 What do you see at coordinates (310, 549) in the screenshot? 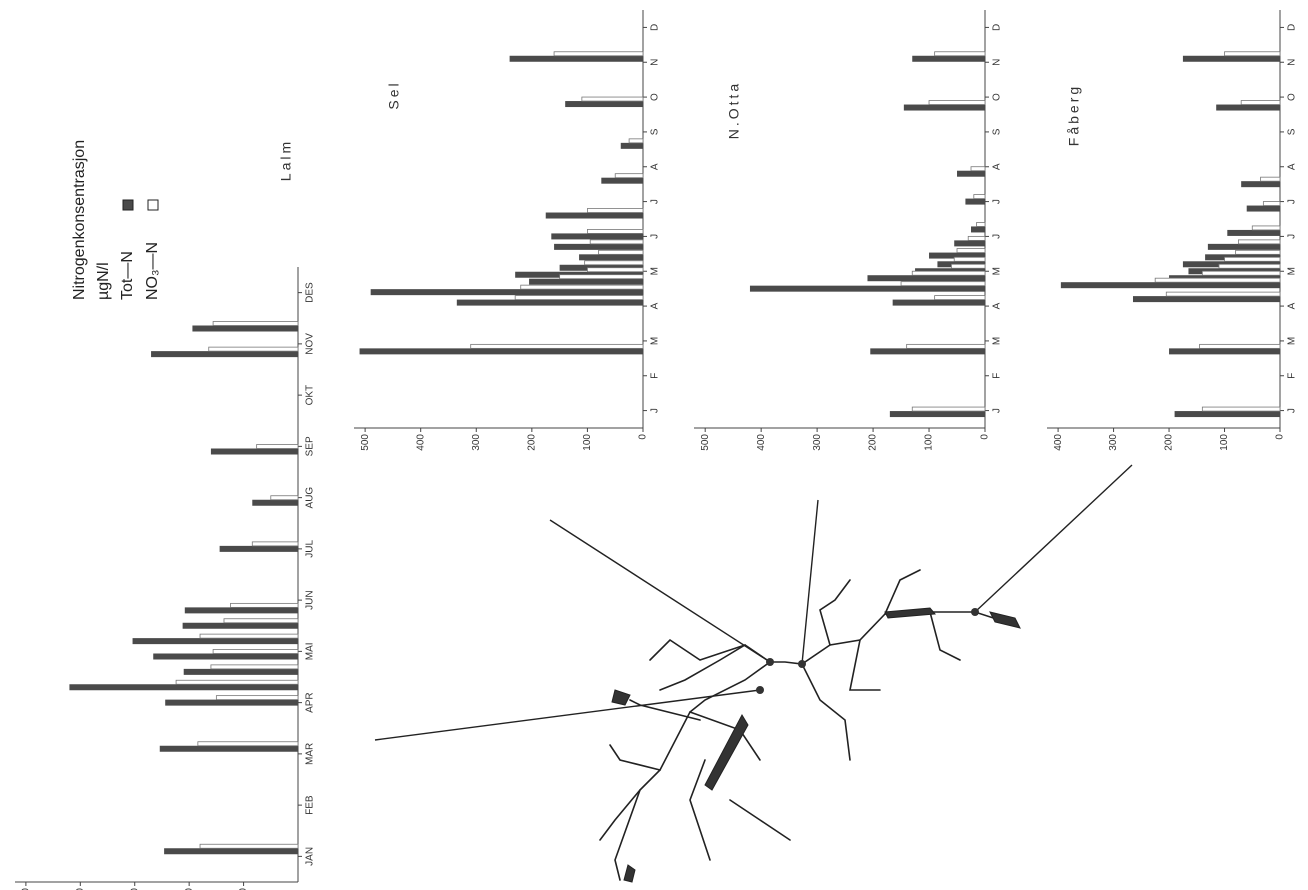
I see `x-tick-label: JUL` at bounding box center [310, 549].